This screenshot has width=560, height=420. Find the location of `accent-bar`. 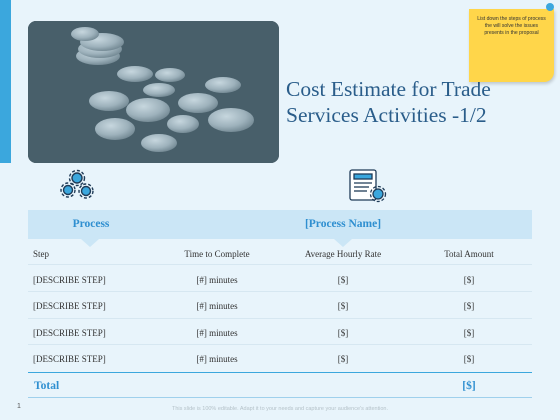

accent-bar is located at coordinates (5, 81).